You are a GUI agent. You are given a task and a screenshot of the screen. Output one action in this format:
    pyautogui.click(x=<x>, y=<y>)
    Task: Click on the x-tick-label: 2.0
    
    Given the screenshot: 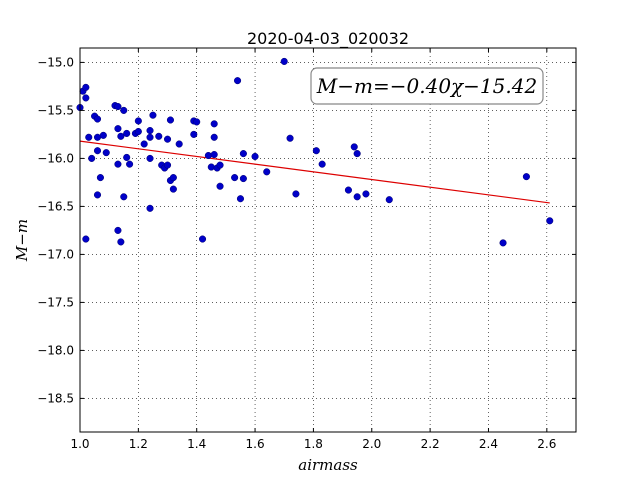 What is the action you would take?
    pyautogui.click(x=371, y=444)
    